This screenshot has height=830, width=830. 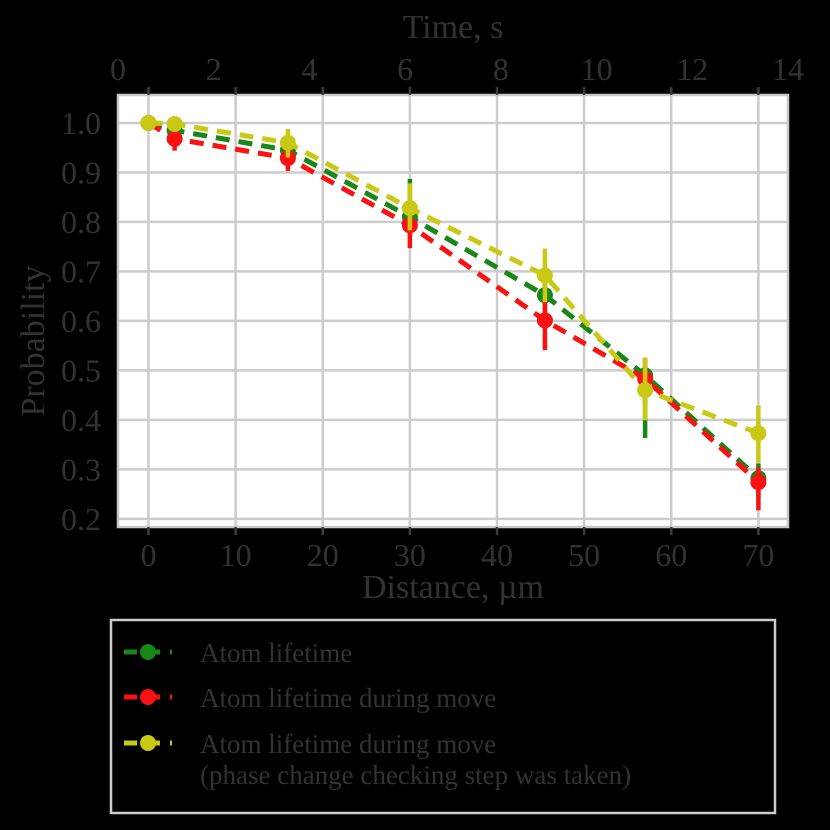 What do you see at coordinates (118, 69) in the screenshot?
I see `top-tick-label: 0` at bounding box center [118, 69].